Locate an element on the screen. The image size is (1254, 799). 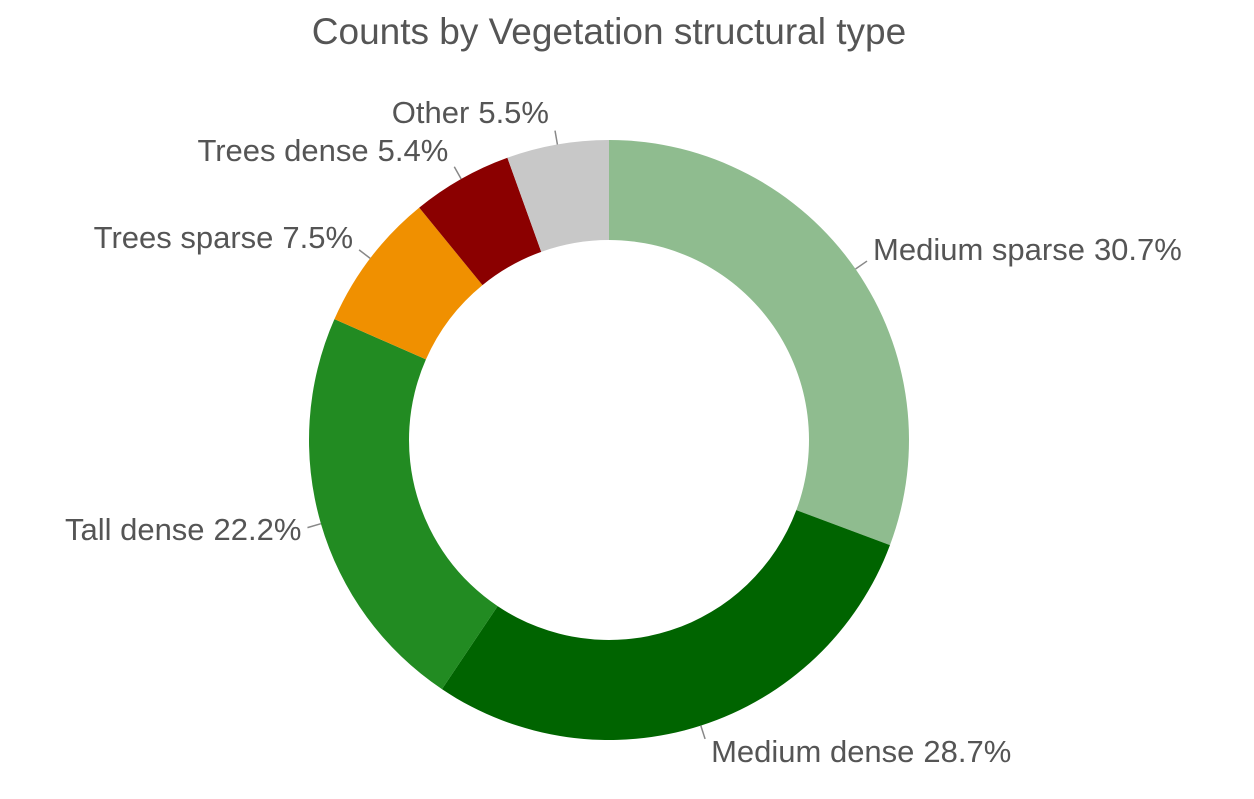
slice-value: 5.5% is located at coordinates (513, 112).